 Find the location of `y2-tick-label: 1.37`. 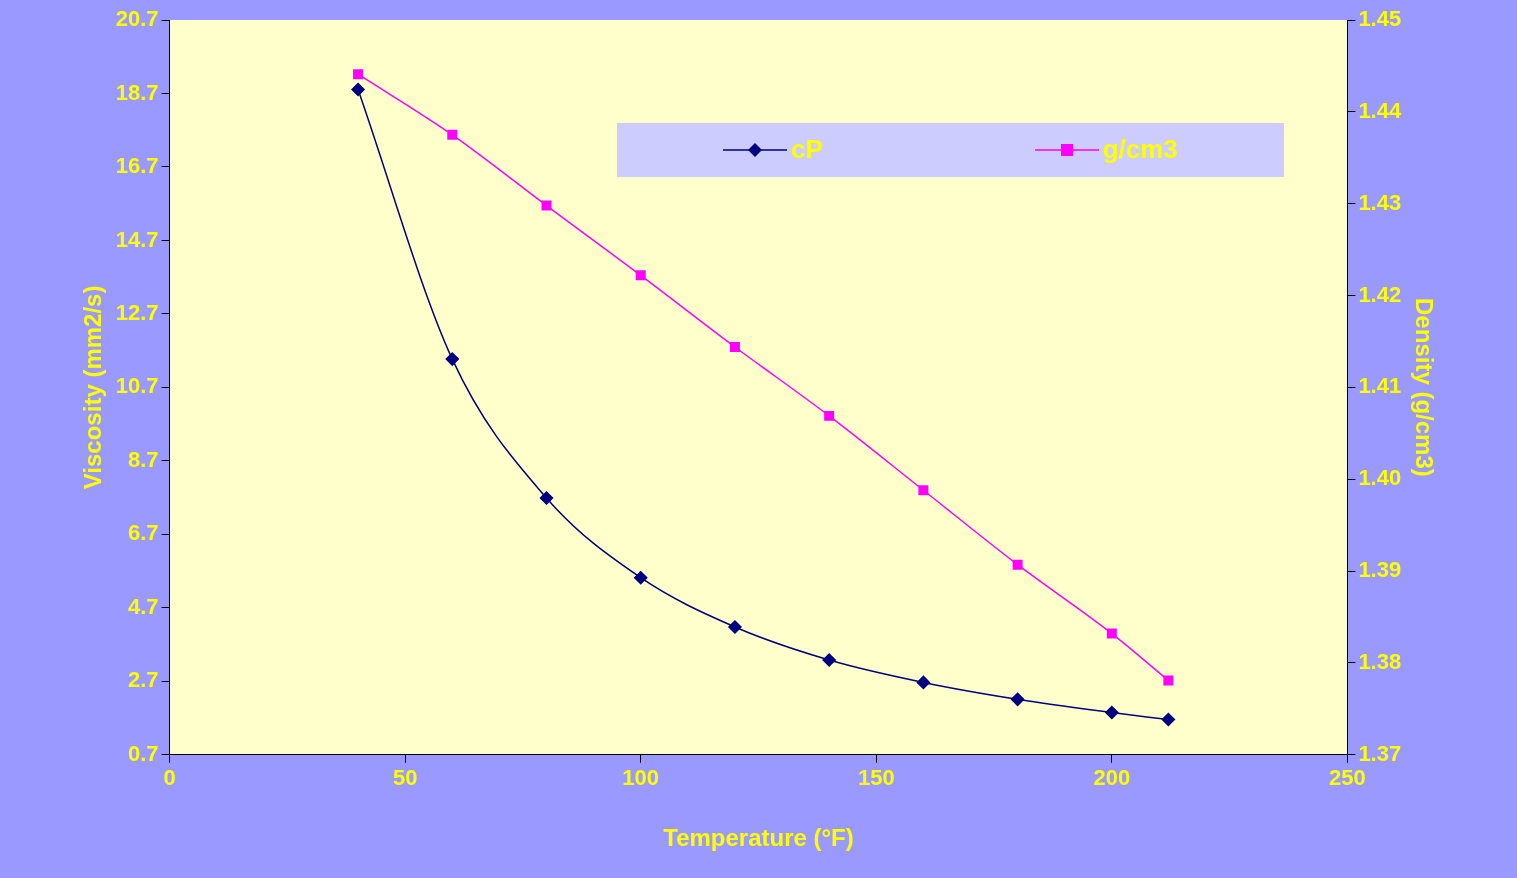

y2-tick-label: 1.37 is located at coordinates (1380, 753).